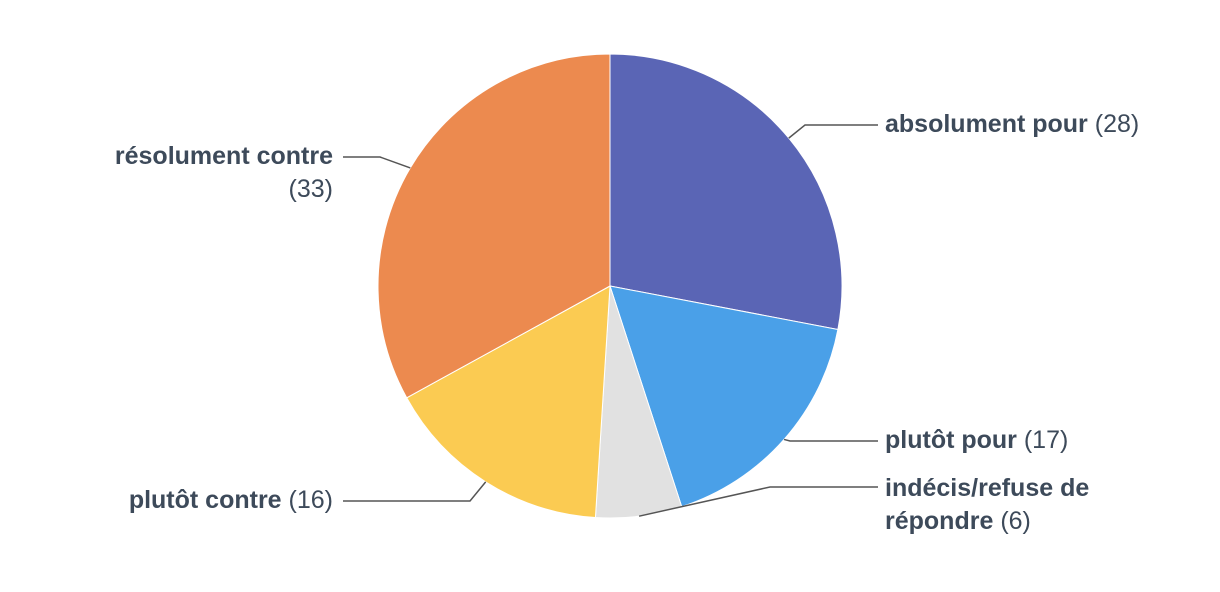 This screenshot has height=592, width=1220. I want to click on slice-label: plutôt contre (16), so click(173, 500).